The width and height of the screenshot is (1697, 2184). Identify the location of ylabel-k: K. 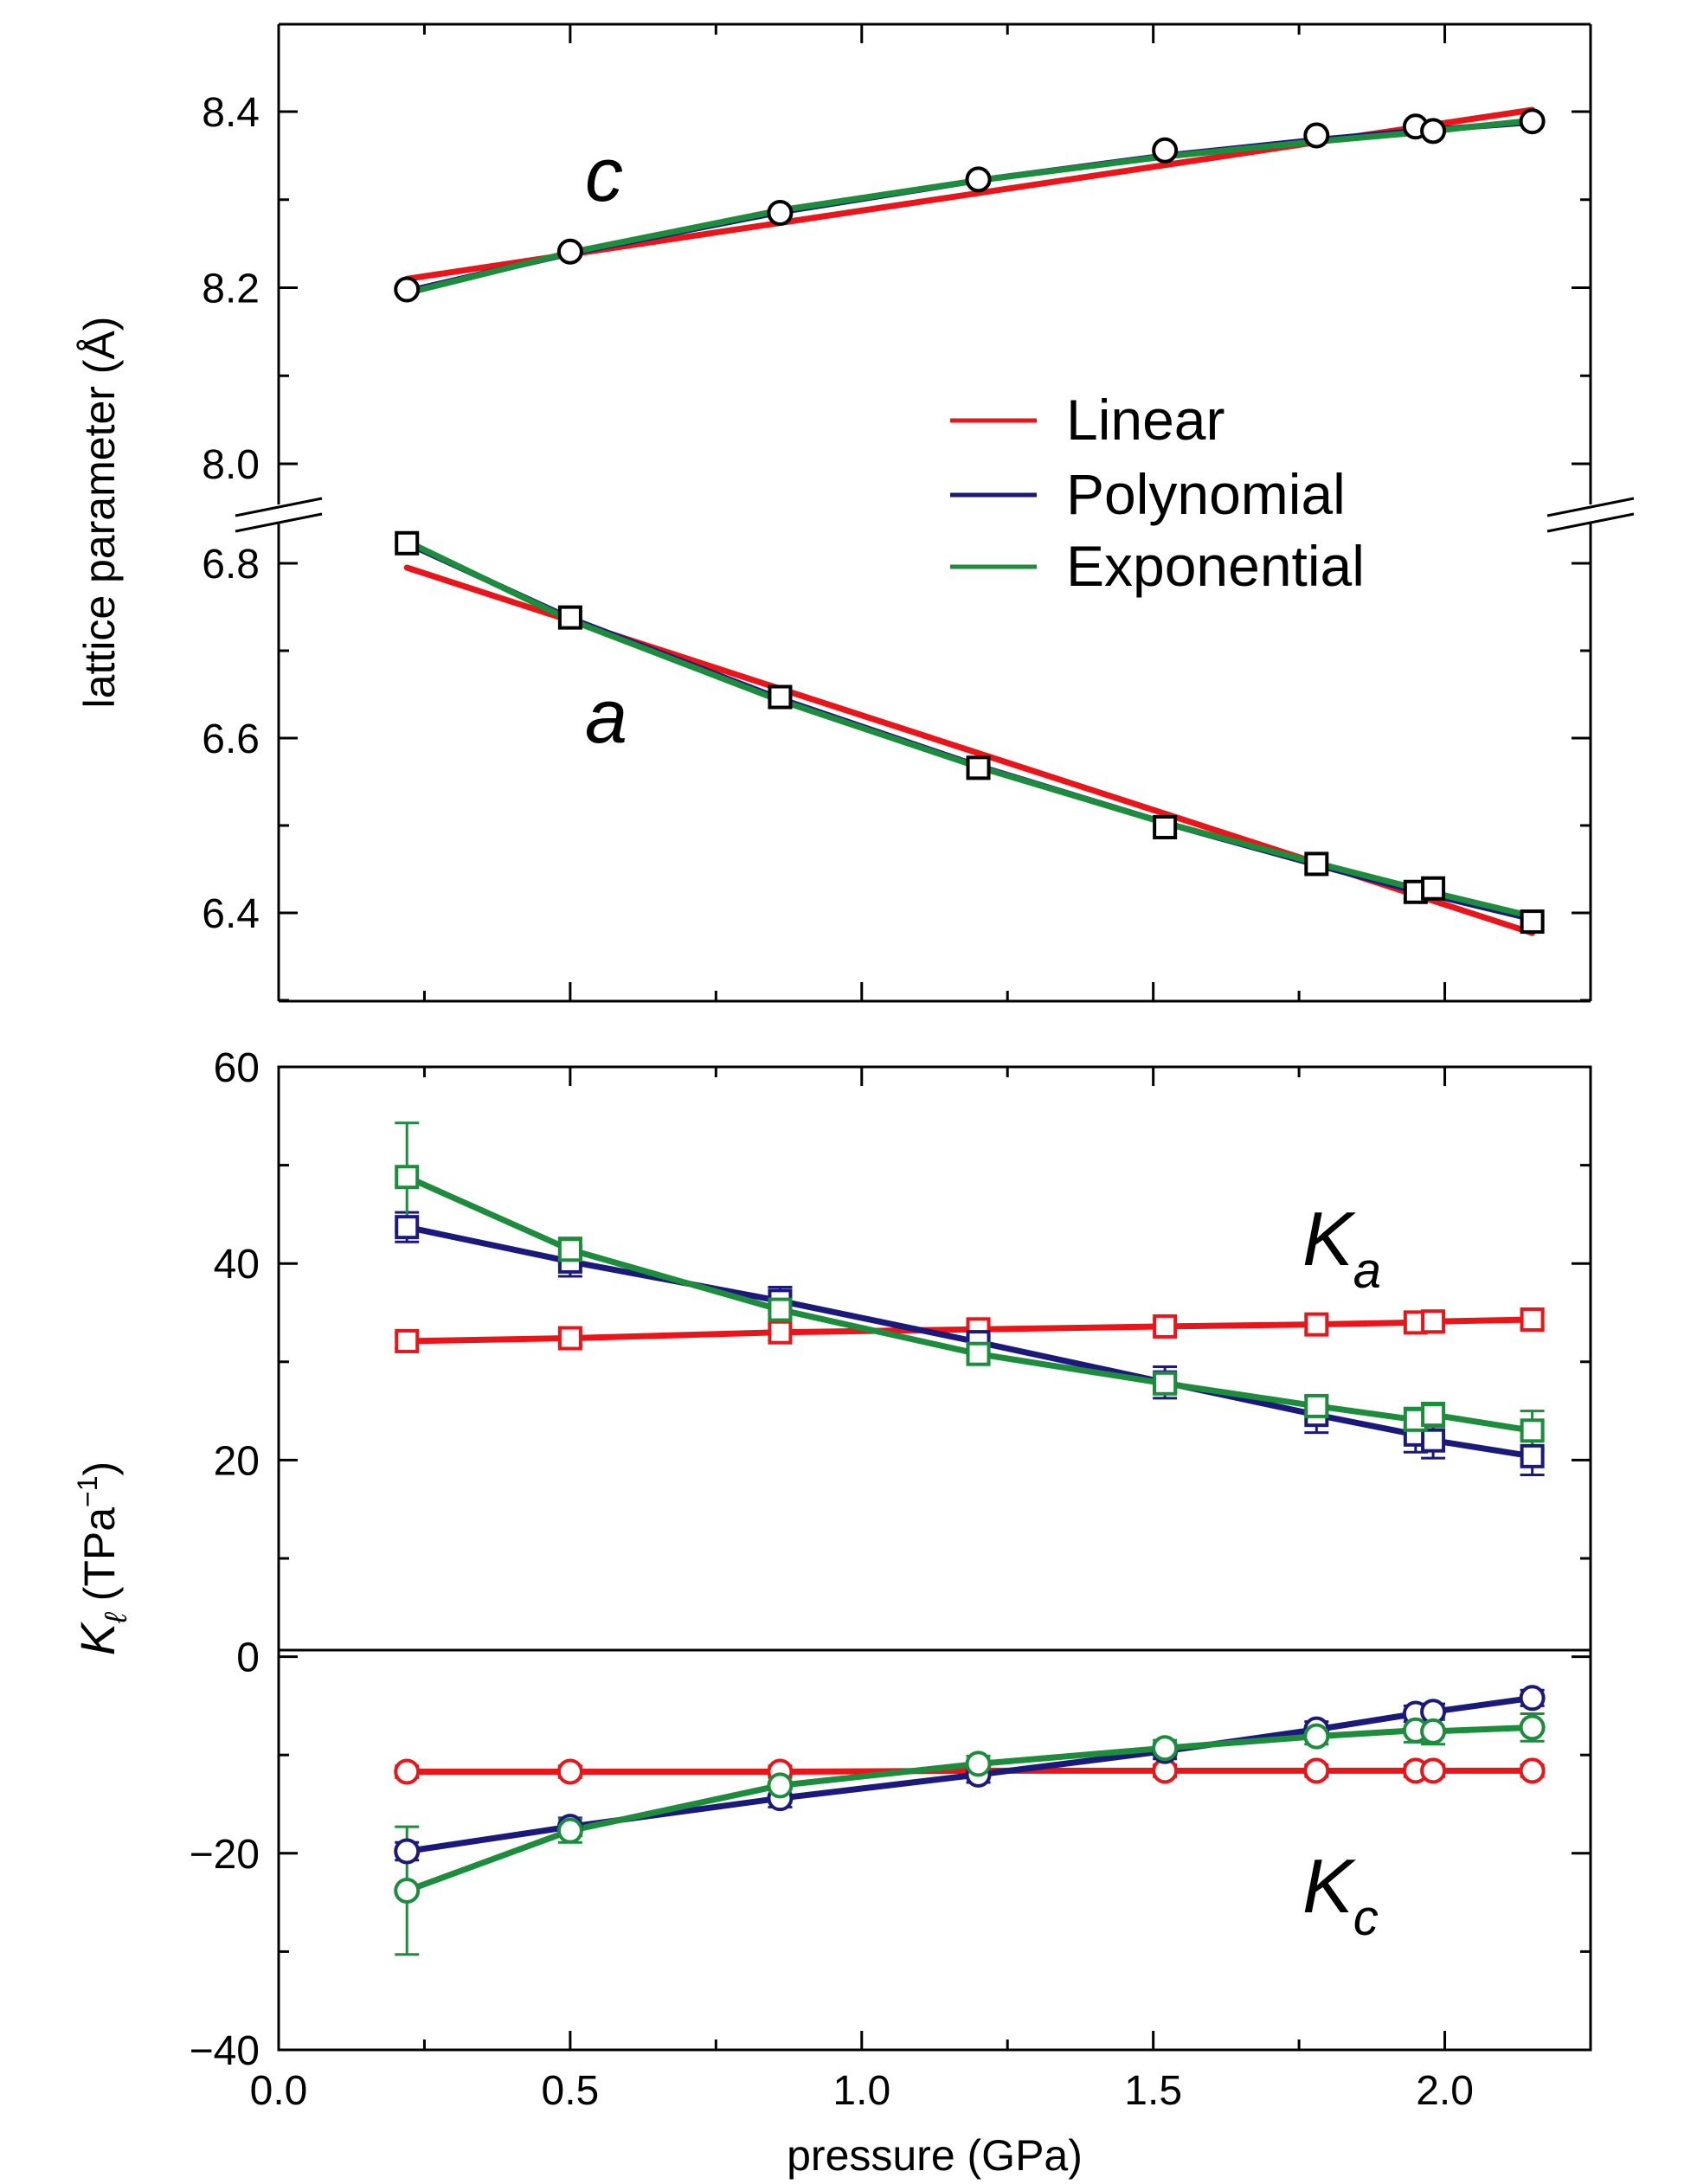
(98, 1638).